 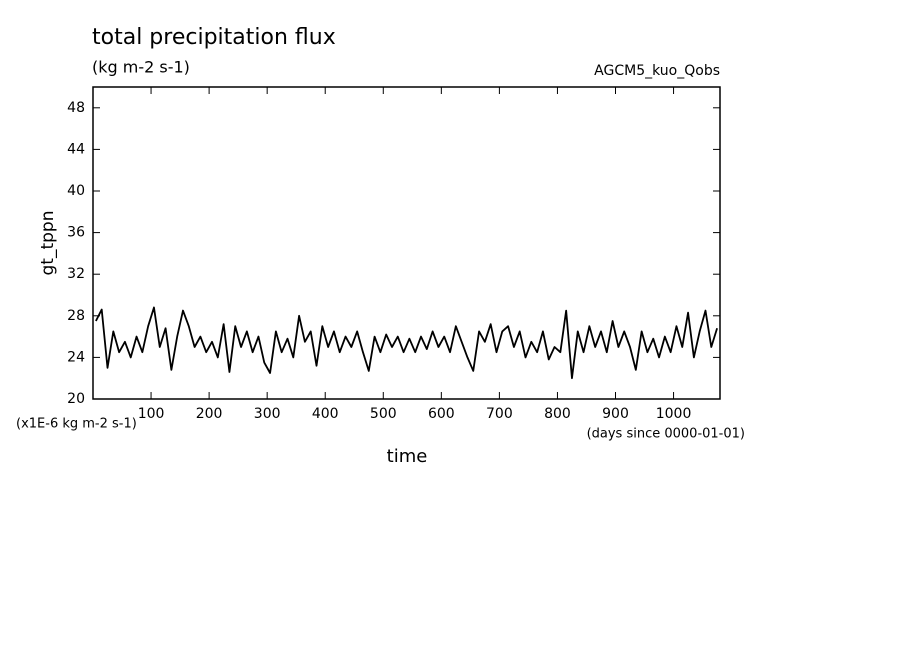 What do you see at coordinates (76, 233) in the screenshot?
I see `y-tick-label: 36` at bounding box center [76, 233].